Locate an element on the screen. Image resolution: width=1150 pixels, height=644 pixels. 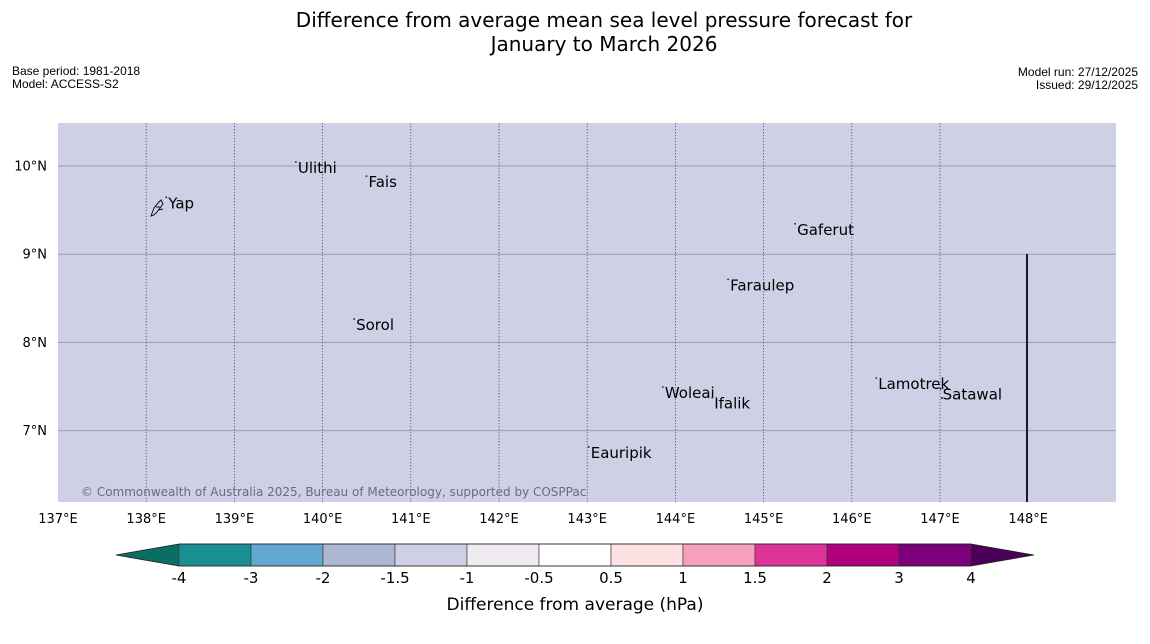
colorbar-under-arrow is located at coordinates (147, 555).